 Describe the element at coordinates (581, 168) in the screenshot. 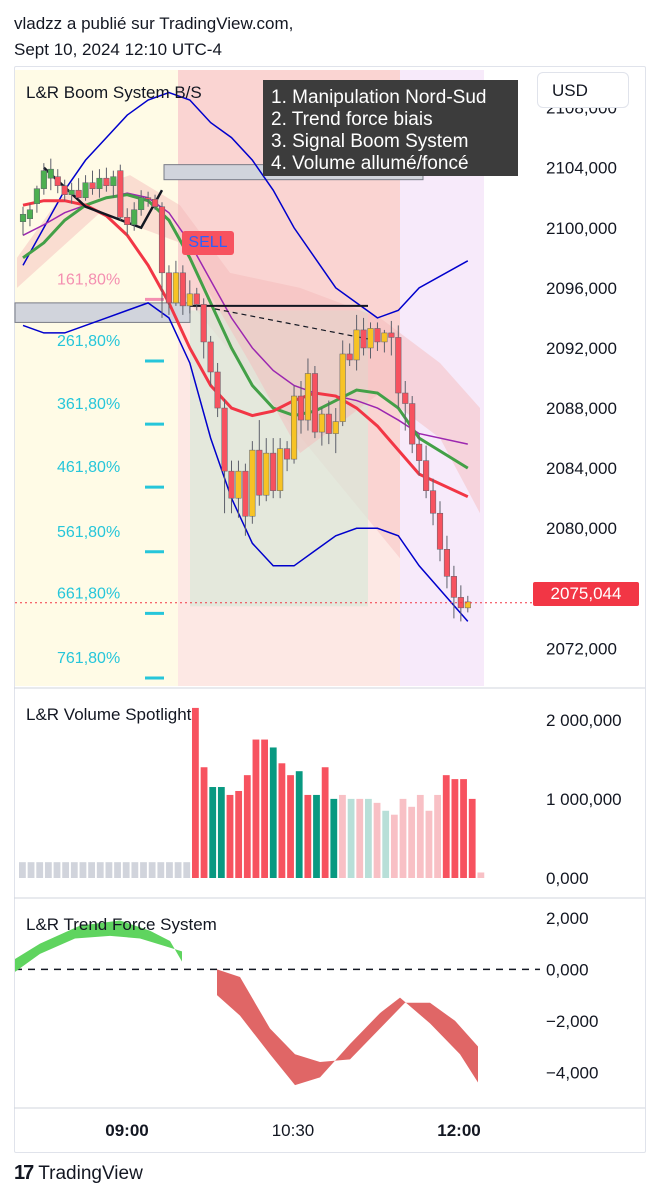

I see `price-axis-tick: 2104,000` at that location.